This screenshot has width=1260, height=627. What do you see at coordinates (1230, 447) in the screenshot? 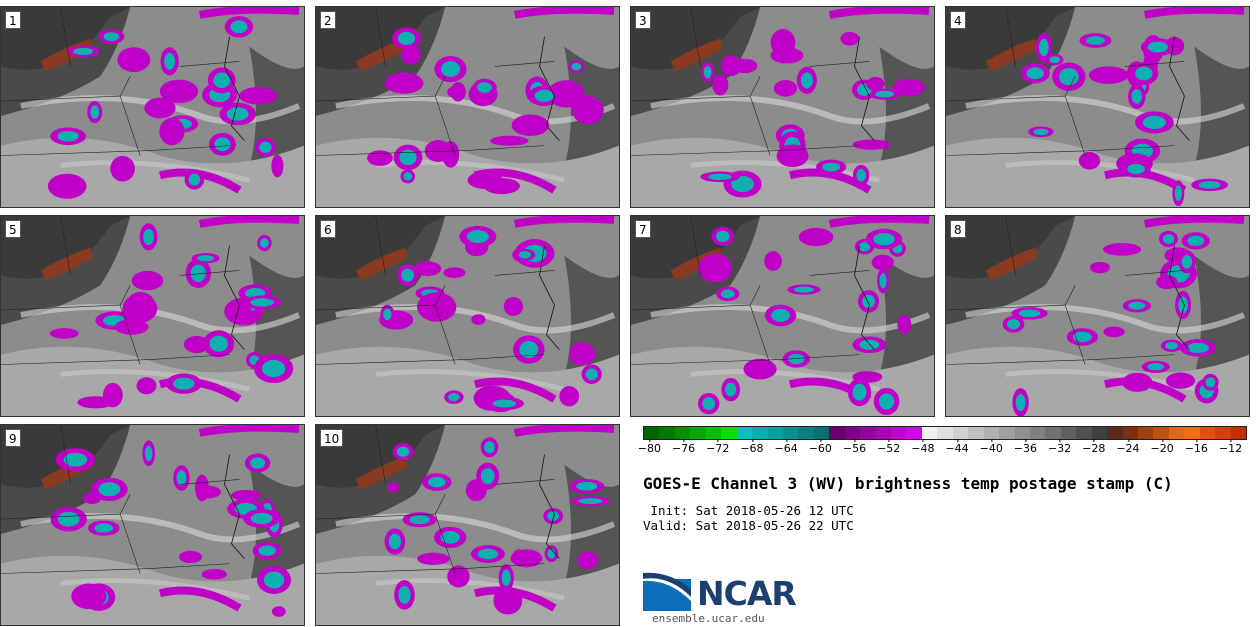
I see `colorbar-tick-label: −12` at bounding box center [1230, 447].